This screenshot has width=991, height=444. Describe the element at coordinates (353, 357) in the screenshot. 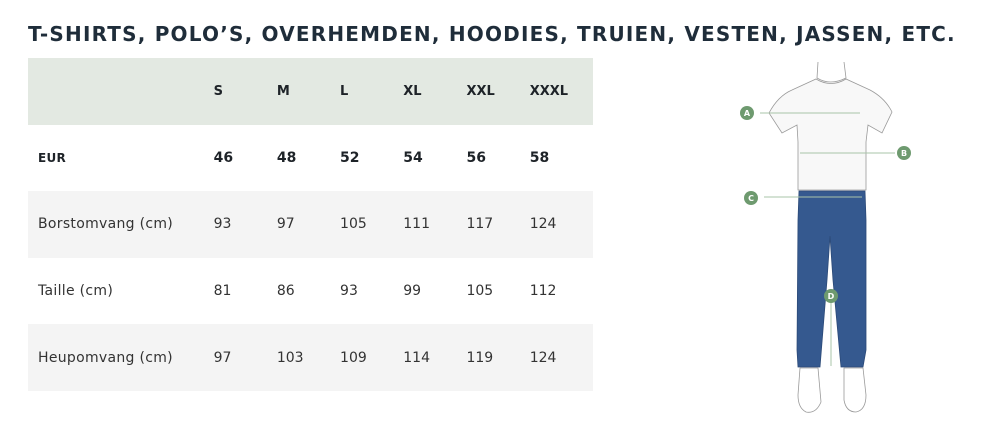

I see `cell: 109` at that location.